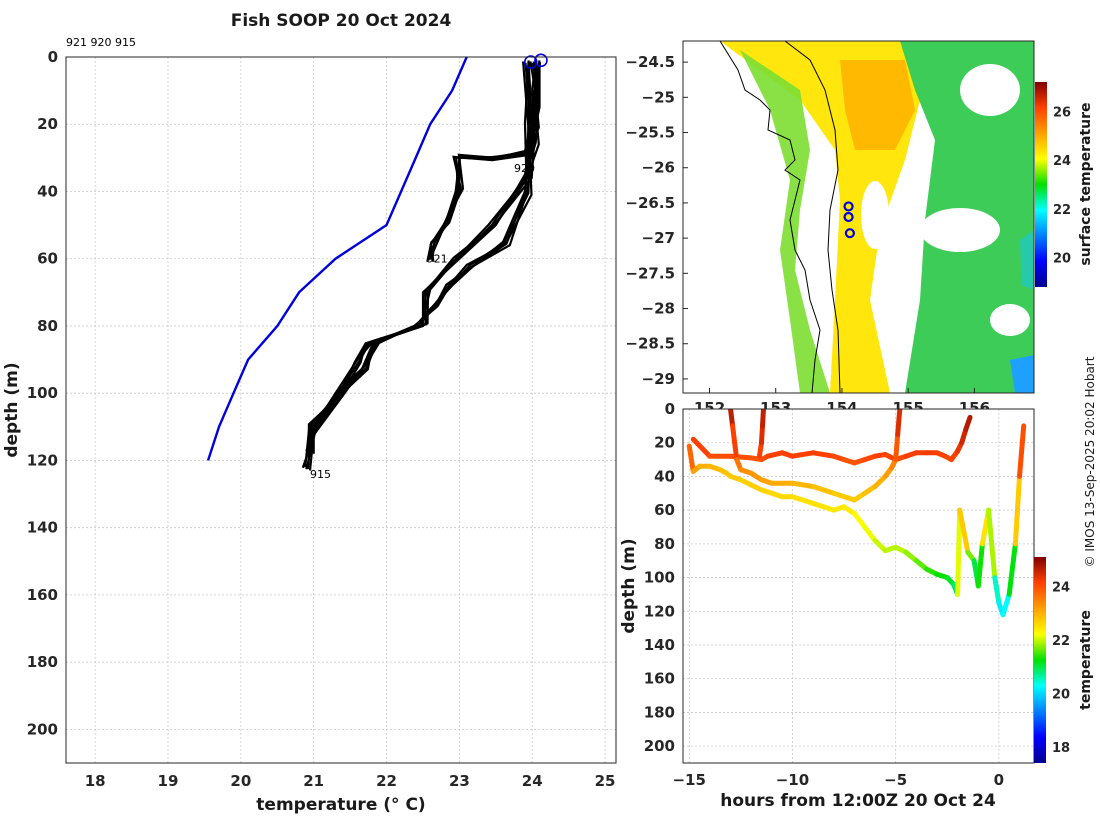 This screenshot has width=1100, height=820. Describe the element at coordinates (532, 781) in the screenshot. I see `profile-x-tick-label: 24` at that location.